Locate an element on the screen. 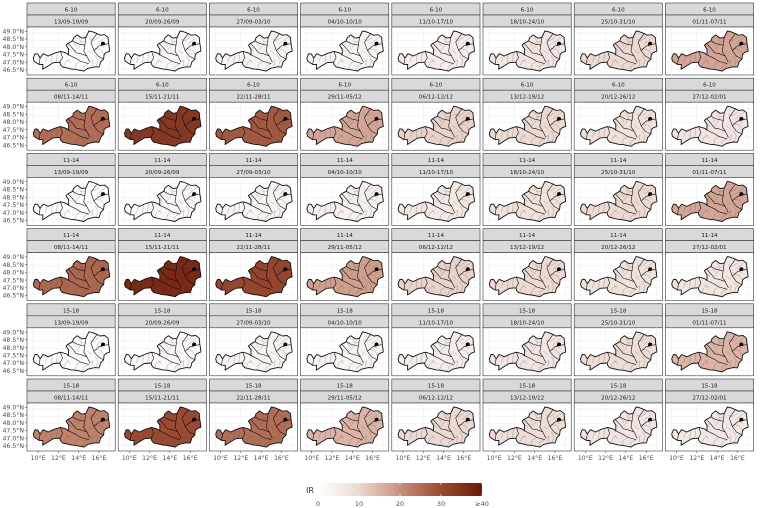 This screenshot has width=761, height=508. strip-week-label: 20/12-26/12 is located at coordinates (618, 248).